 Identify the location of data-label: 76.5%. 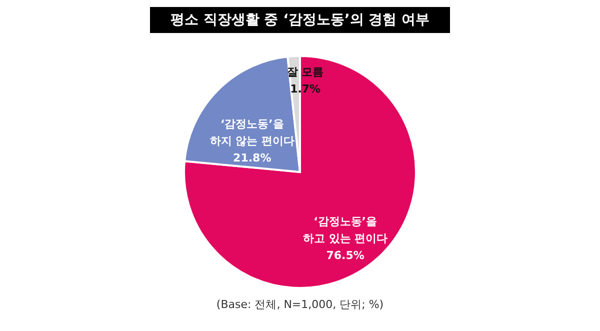
(345, 255).